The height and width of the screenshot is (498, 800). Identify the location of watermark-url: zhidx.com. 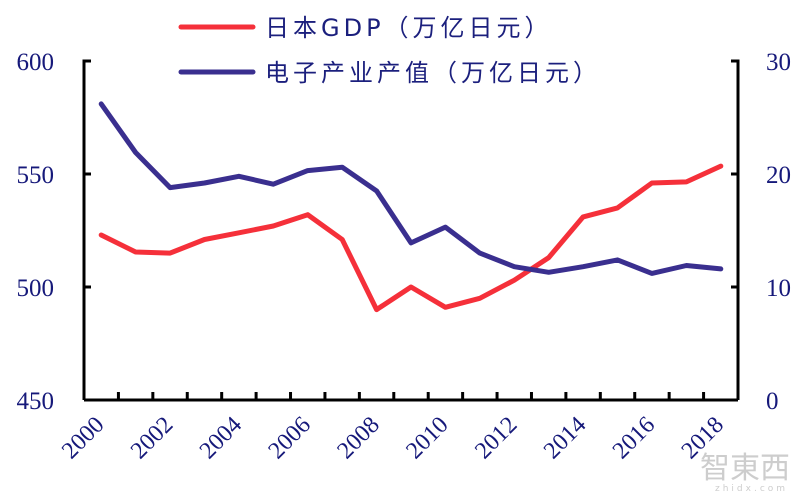
(751, 489).